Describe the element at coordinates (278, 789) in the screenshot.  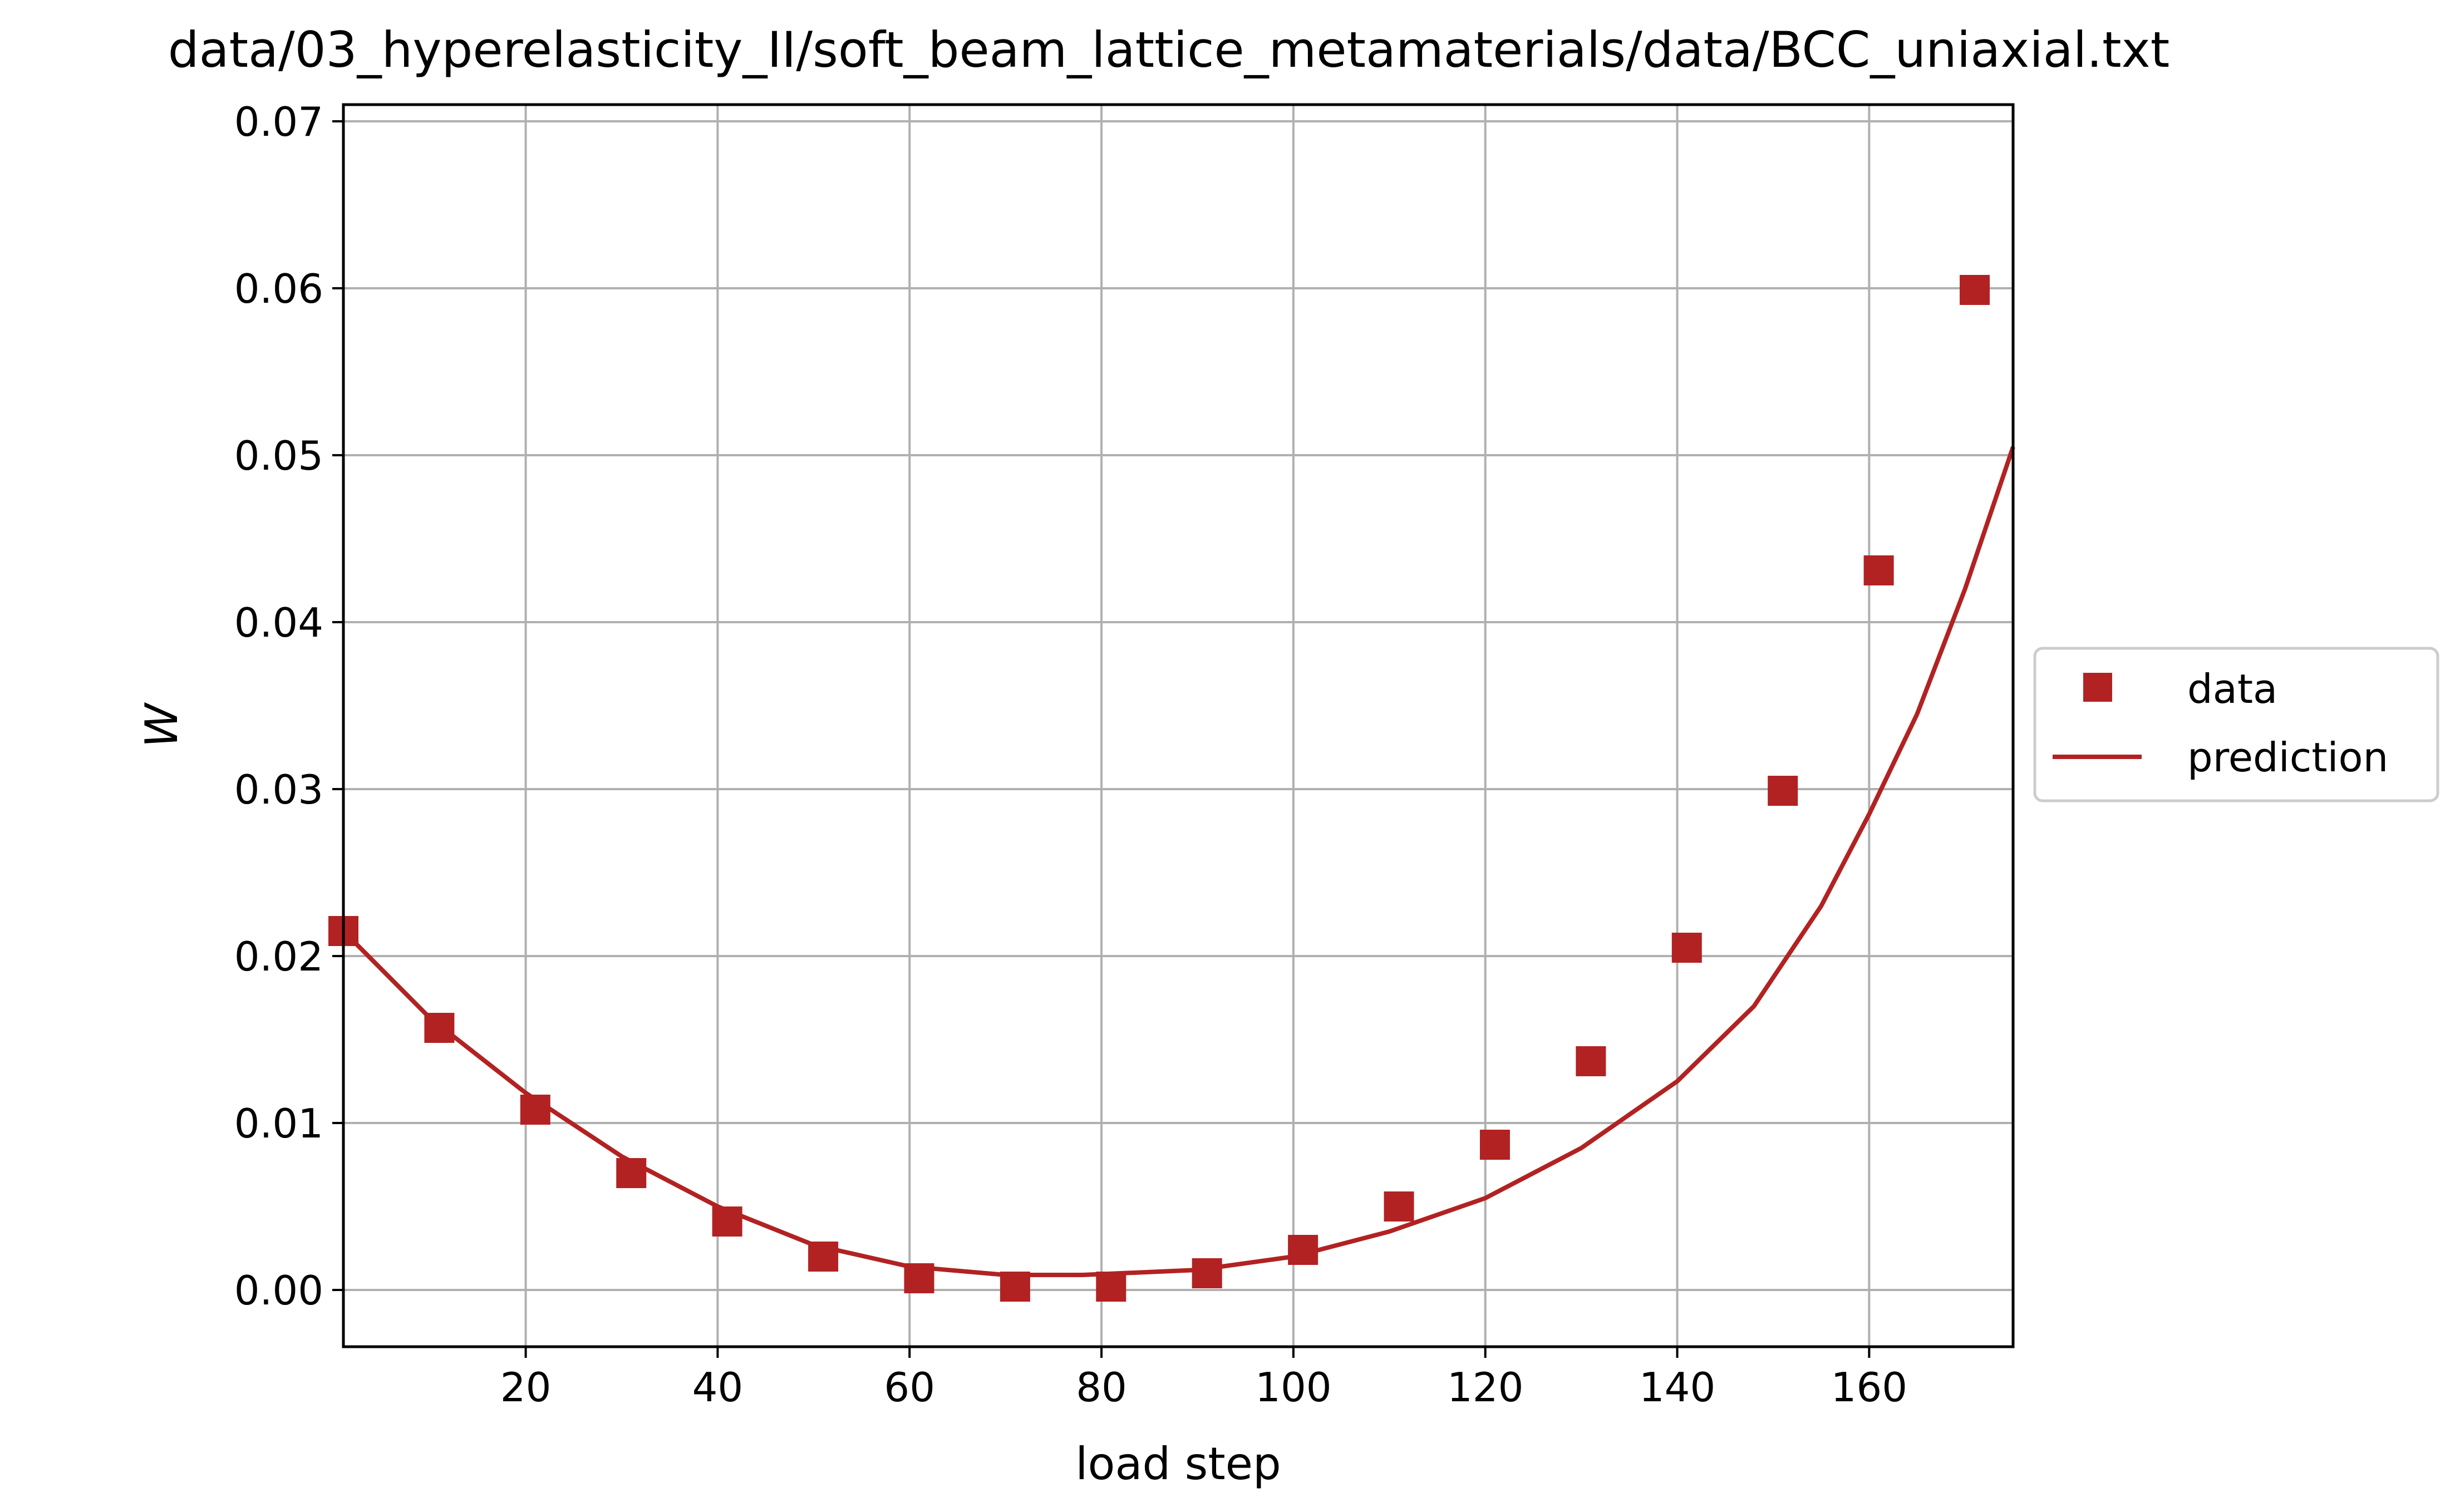
I see `y-tick-label: 0.03` at that location.